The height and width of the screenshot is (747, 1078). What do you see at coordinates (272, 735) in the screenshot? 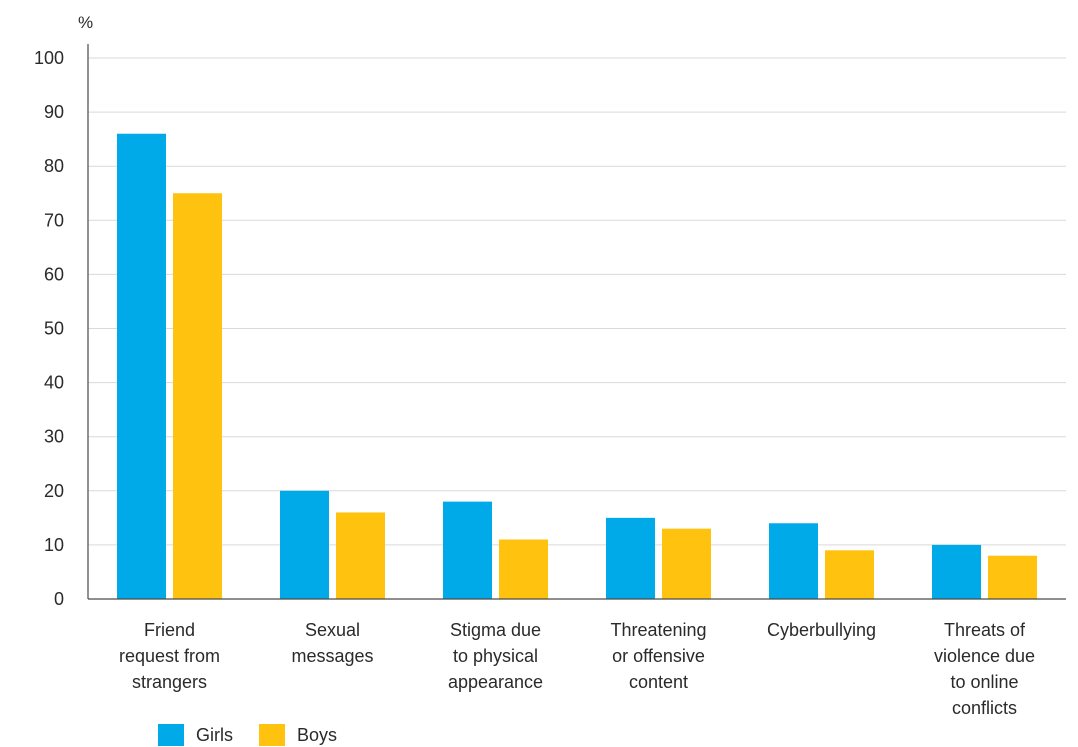
I see `legend-swatch-boys` at bounding box center [272, 735].